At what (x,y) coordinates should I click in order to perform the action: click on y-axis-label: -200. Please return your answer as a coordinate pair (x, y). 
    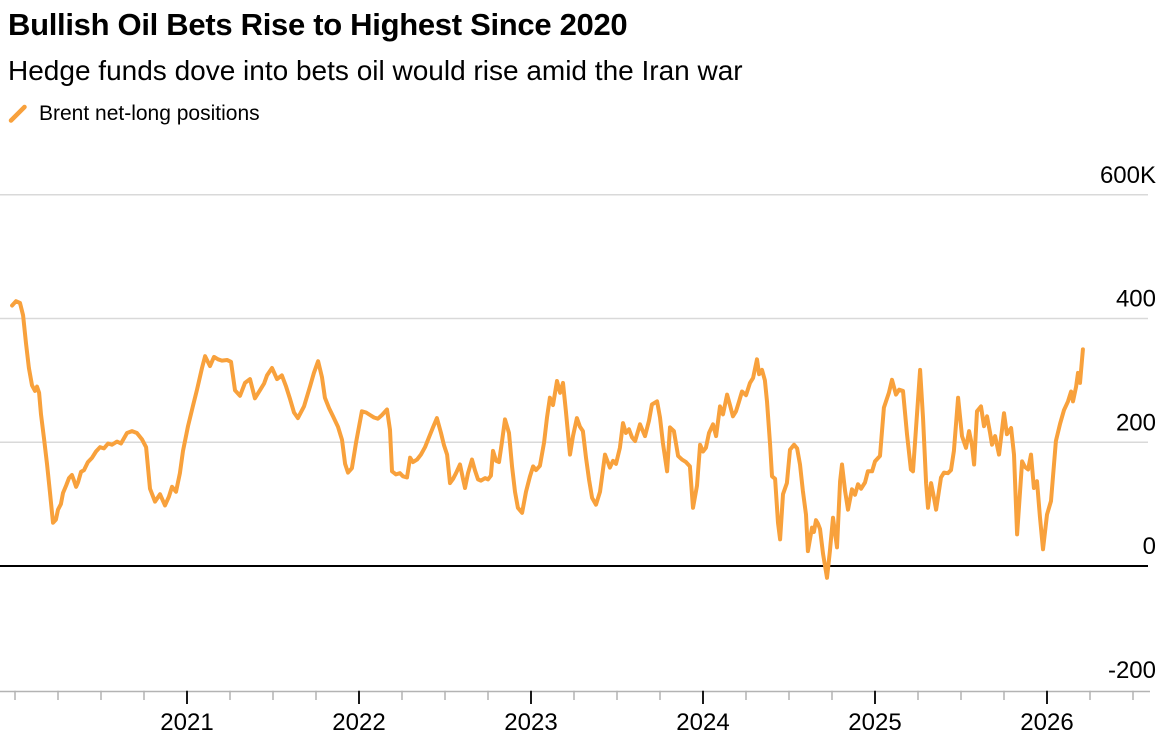
    Looking at the image, I should click on (1132, 670).